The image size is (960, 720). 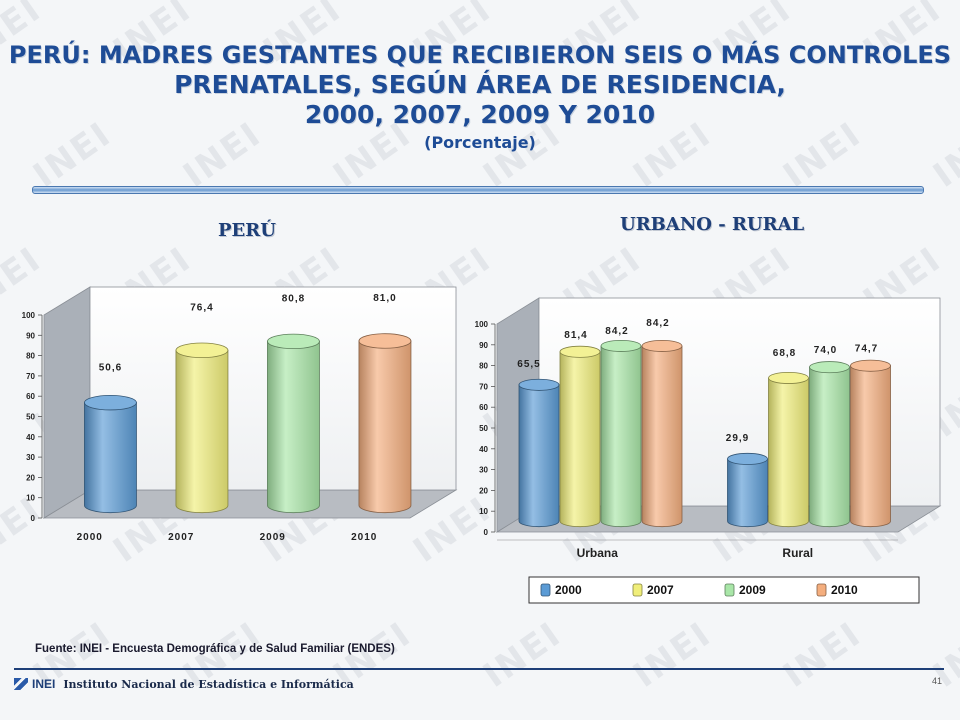 What do you see at coordinates (937, 681) in the screenshot?
I see `page-number: 41` at bounding box center [937, 681].